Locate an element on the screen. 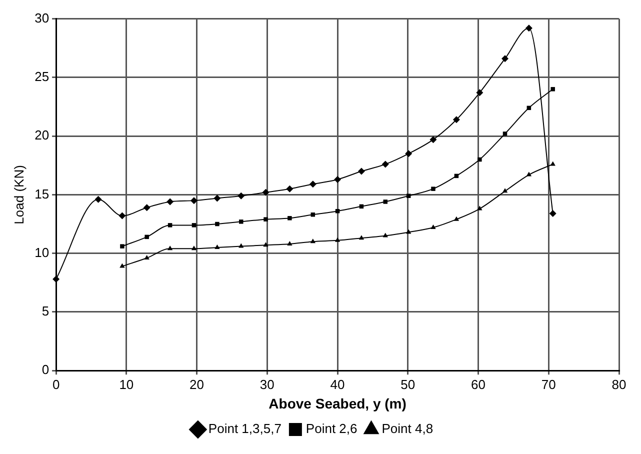  legend-label: Point 1,3,5,7 is located at coordinates (245, 428).